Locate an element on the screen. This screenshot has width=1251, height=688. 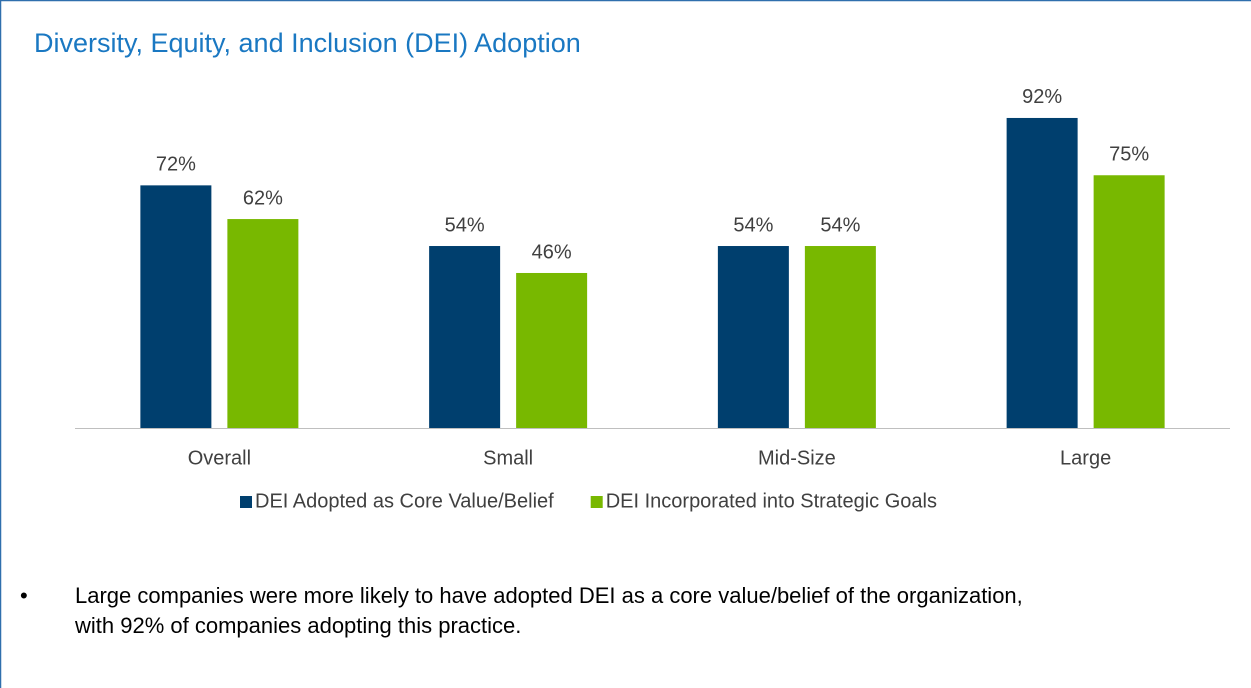
x-tick-label: Large is located at coordinates (1085, 458).